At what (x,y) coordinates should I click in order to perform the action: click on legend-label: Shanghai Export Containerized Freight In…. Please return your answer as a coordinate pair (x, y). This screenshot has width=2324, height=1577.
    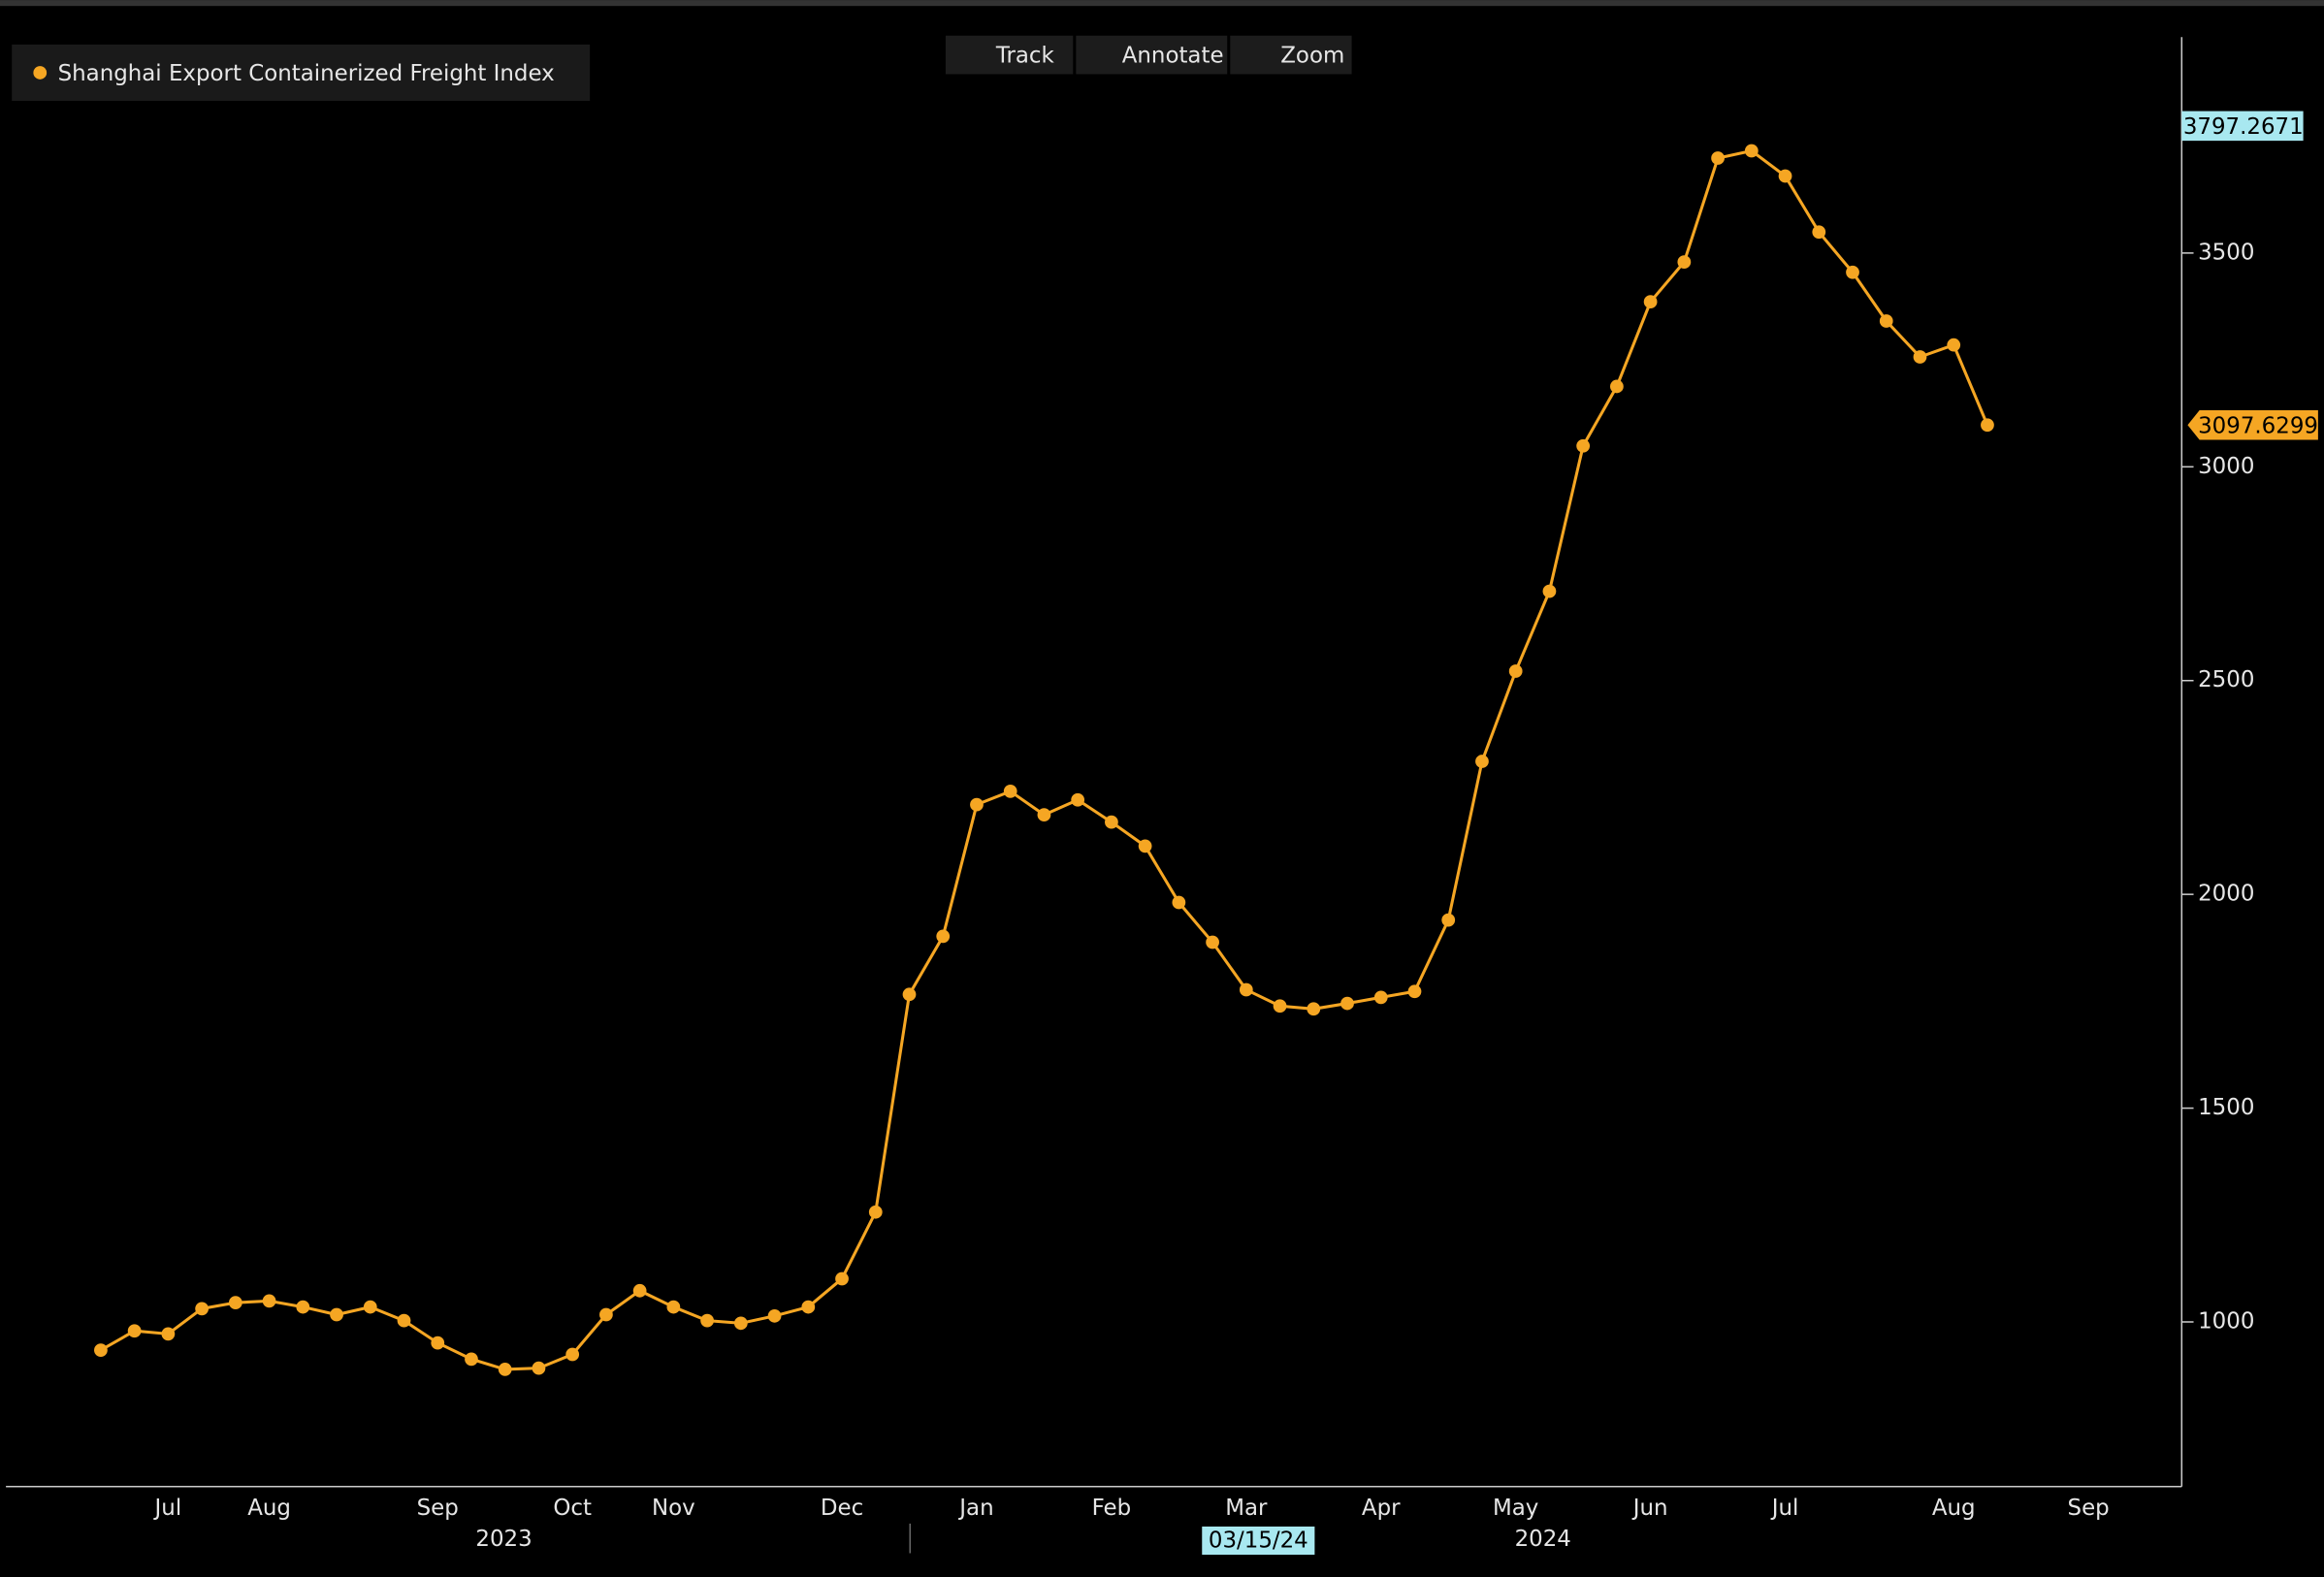
    Looking at the image, I should click on (306, 73).